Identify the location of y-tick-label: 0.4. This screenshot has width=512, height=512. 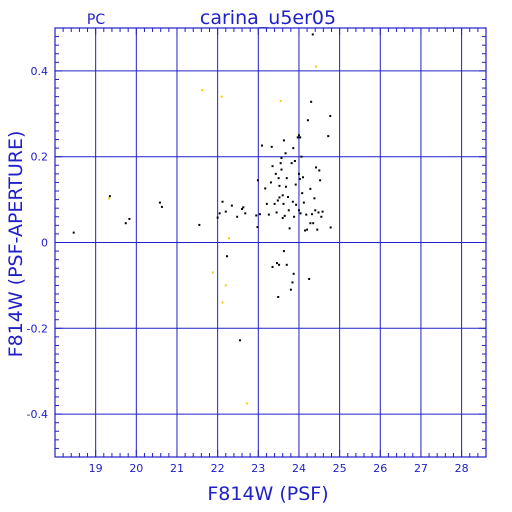
(40, 71).